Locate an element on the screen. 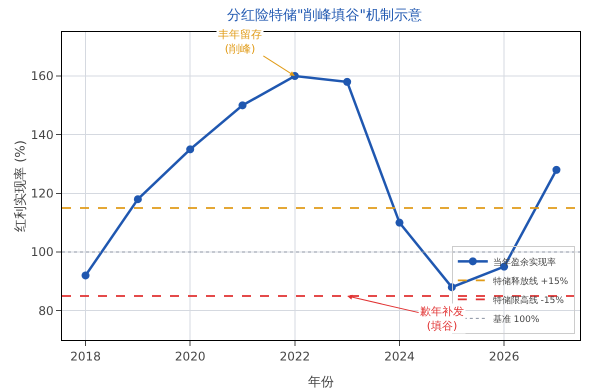 The height and width of the screenshot is (390, 590). y-tick-label: 160 is located at coordinates (42, 76).